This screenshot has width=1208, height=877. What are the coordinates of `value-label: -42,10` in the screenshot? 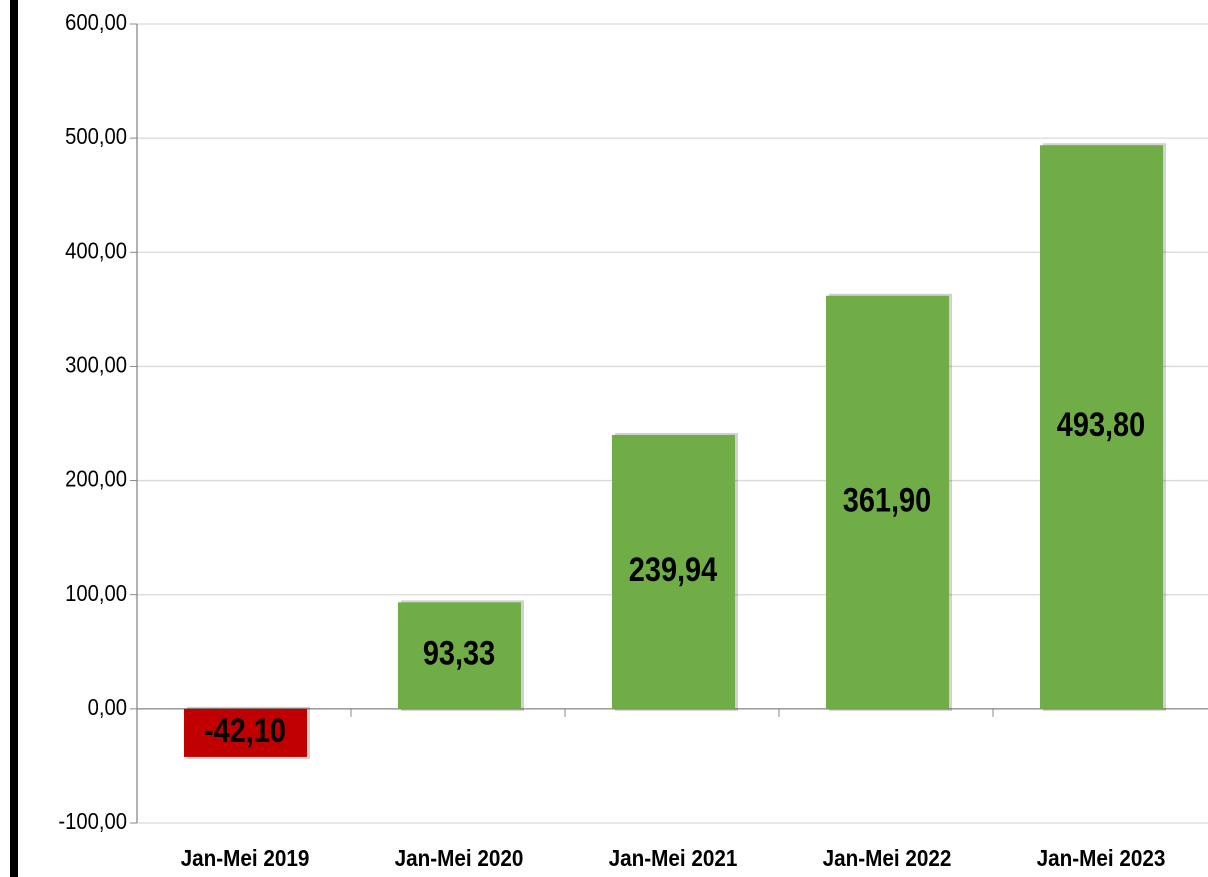 It's located at (245, 730).